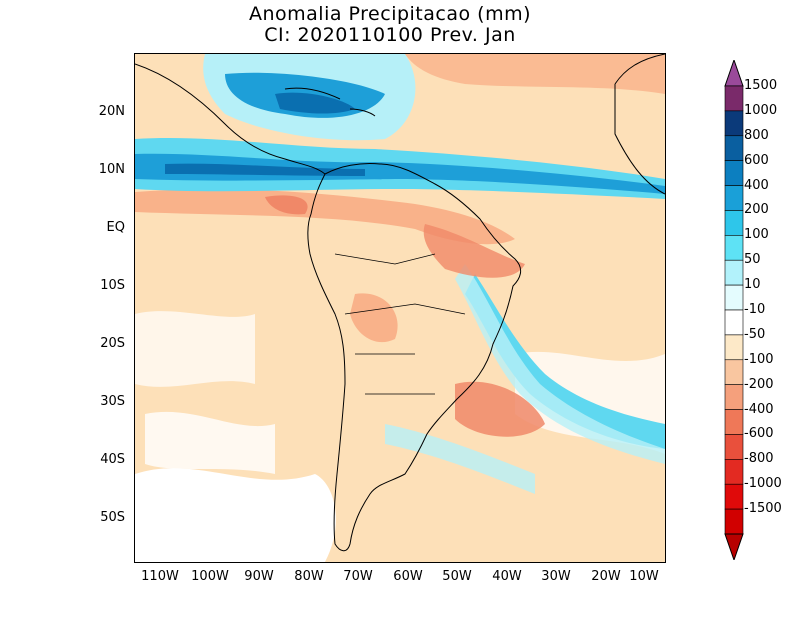 The image size is (800, 618). What do you see at coordinates (265, 169) in the screenshot?
I see `field-positive-itcz-max` at bounding box center [265, 169].